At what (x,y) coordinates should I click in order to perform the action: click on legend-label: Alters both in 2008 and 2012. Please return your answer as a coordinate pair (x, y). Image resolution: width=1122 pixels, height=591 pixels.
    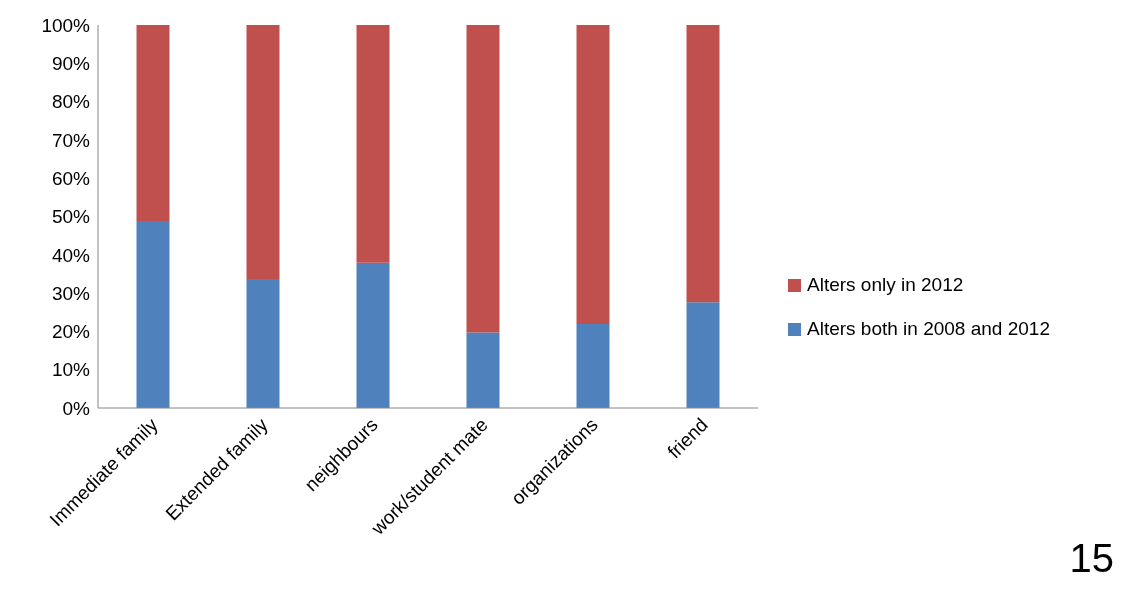
    Looking at the image, I should click on (928, 329).